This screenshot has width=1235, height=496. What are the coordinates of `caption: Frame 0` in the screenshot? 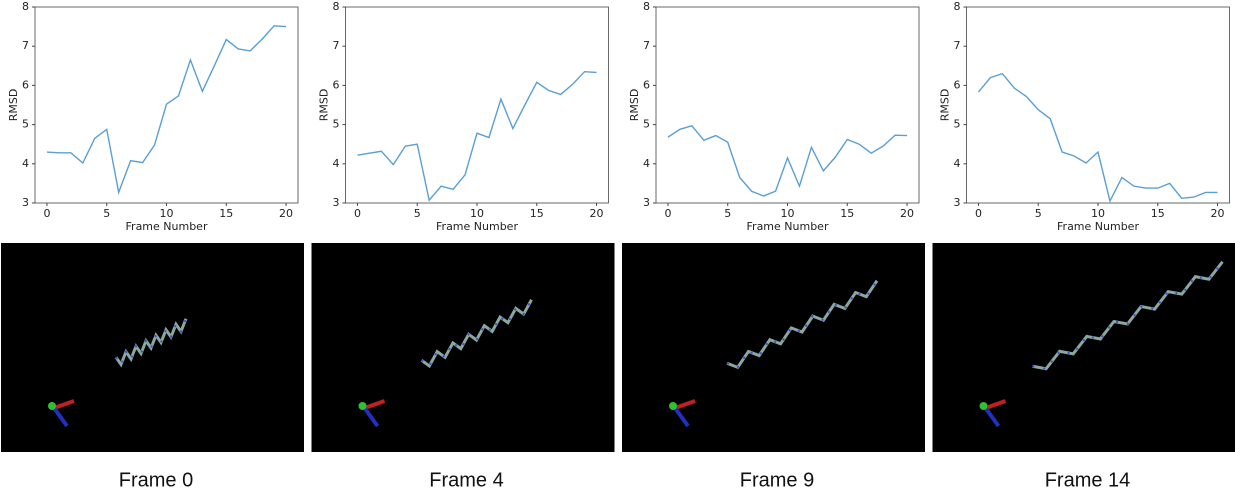 It's located at (156, 480).